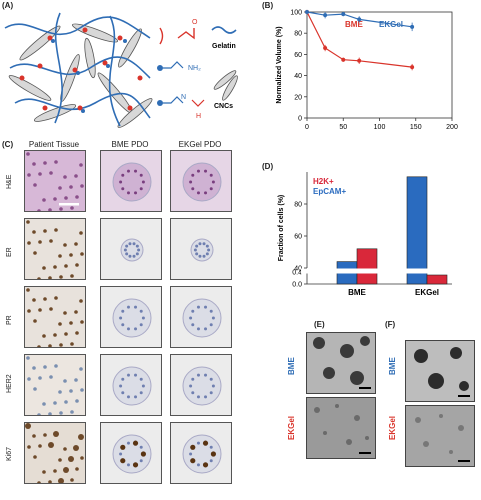  Describe the element at coordinates (194, 68) in the screenshot. I see `svg-text: NH₂` at that location.